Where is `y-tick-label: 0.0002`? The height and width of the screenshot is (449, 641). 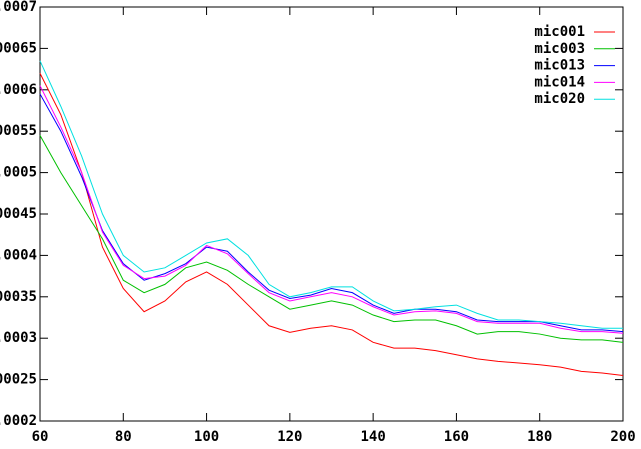
y-tick-label: 0.0002 is located at coordinates (18, 421).